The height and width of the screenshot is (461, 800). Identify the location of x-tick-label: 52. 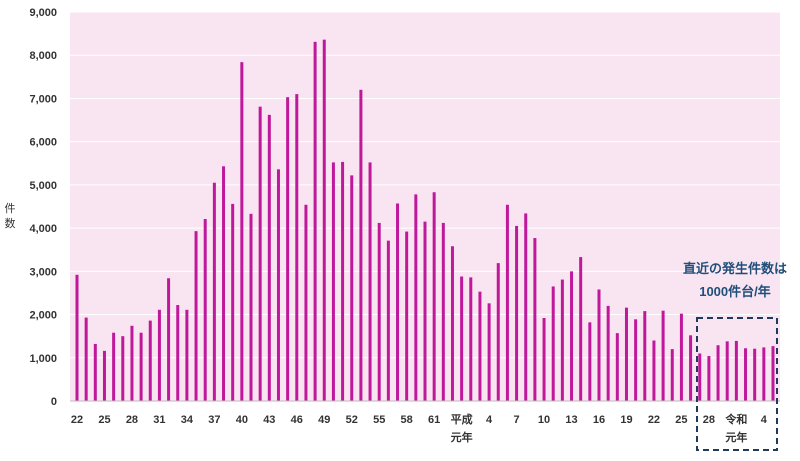
(352, 420).